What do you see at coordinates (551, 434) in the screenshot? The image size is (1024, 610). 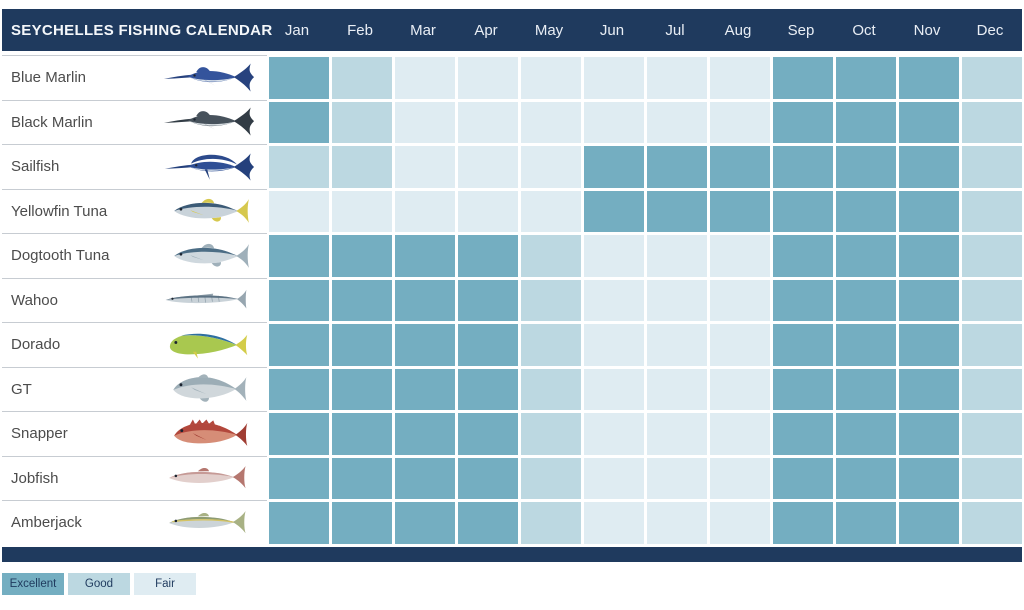 I see `cell-snapper-may` at bounding box center [551, 434].